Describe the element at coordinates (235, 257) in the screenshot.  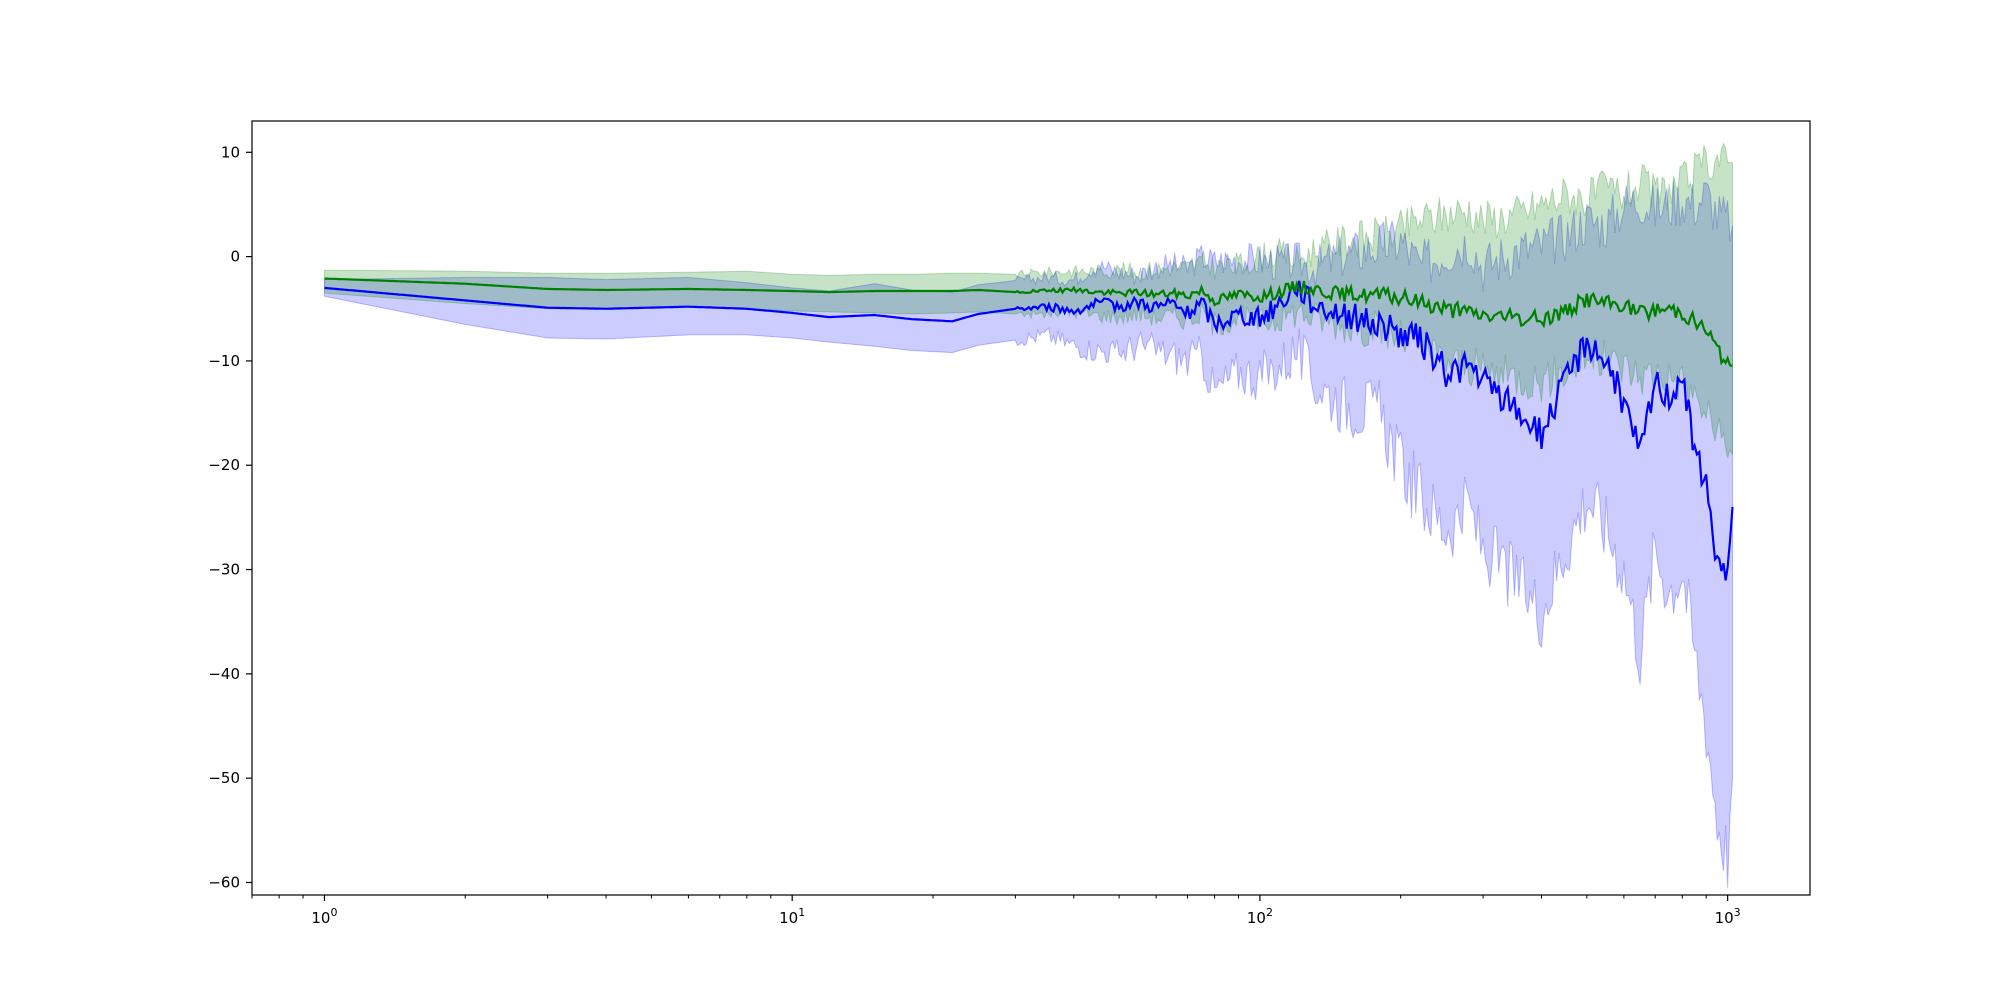
I see `y-tick-label: 0` at that location.